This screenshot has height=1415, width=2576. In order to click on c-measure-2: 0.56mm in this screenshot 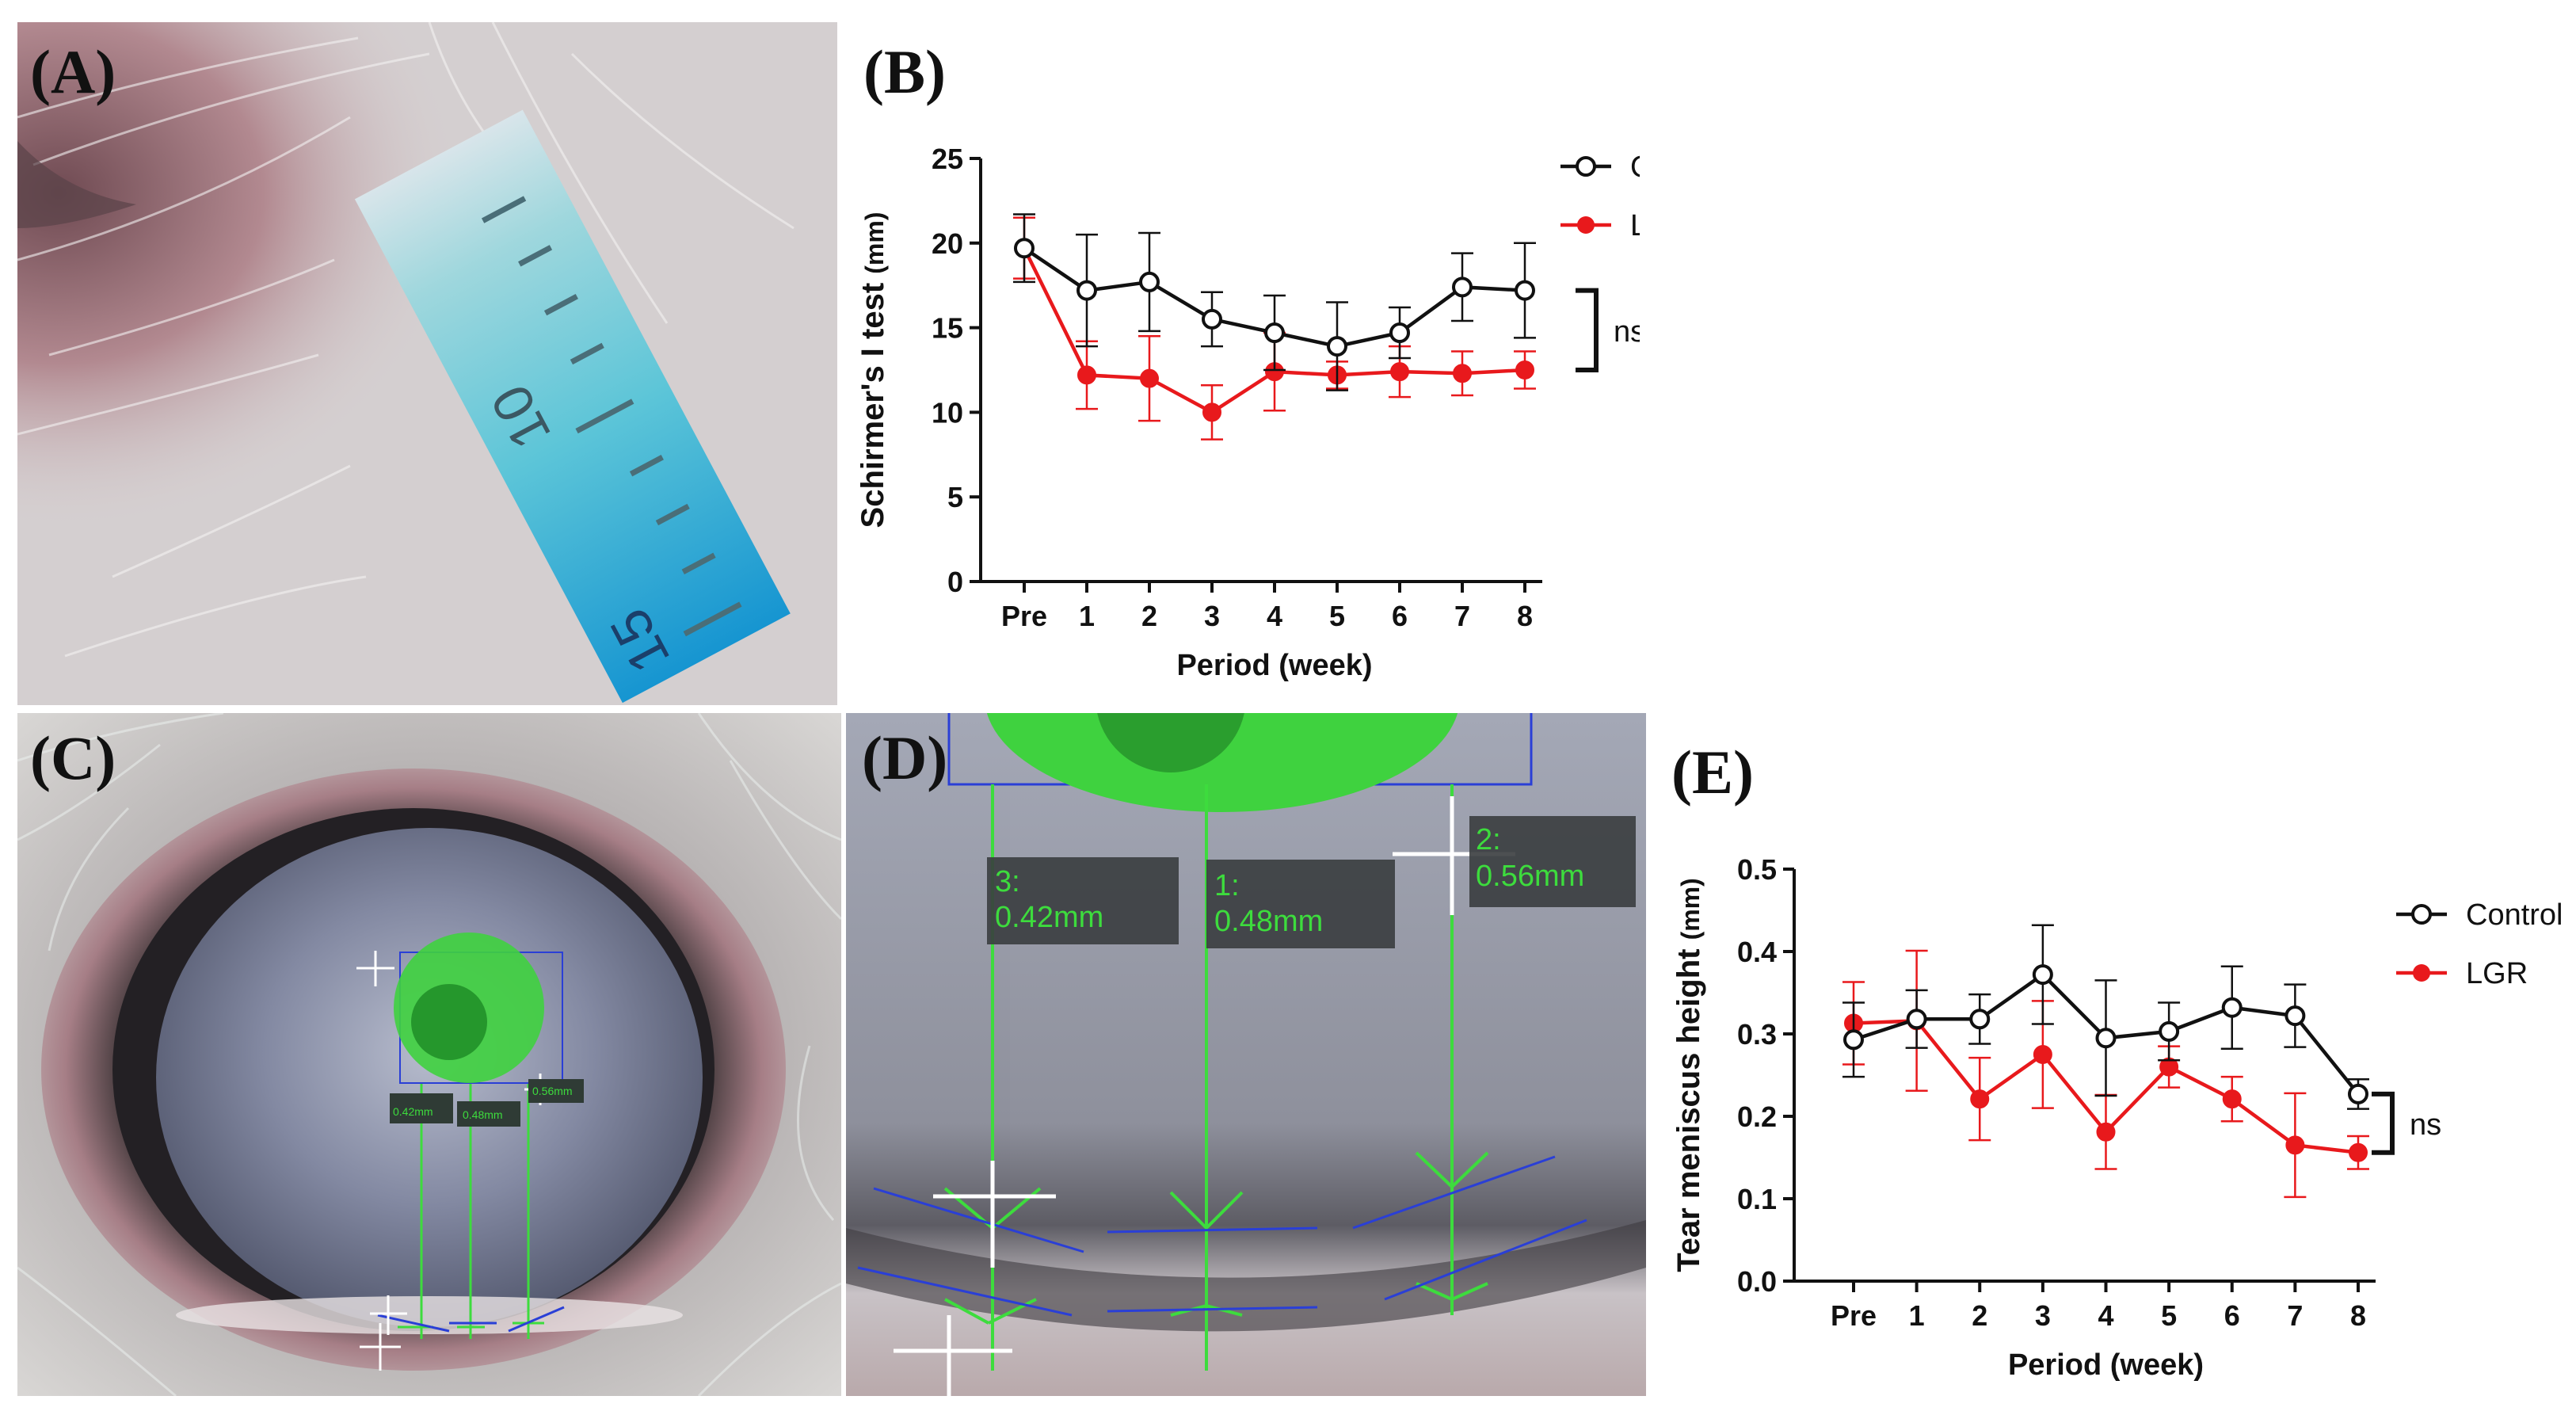, I will do `click(552, 1091)`.